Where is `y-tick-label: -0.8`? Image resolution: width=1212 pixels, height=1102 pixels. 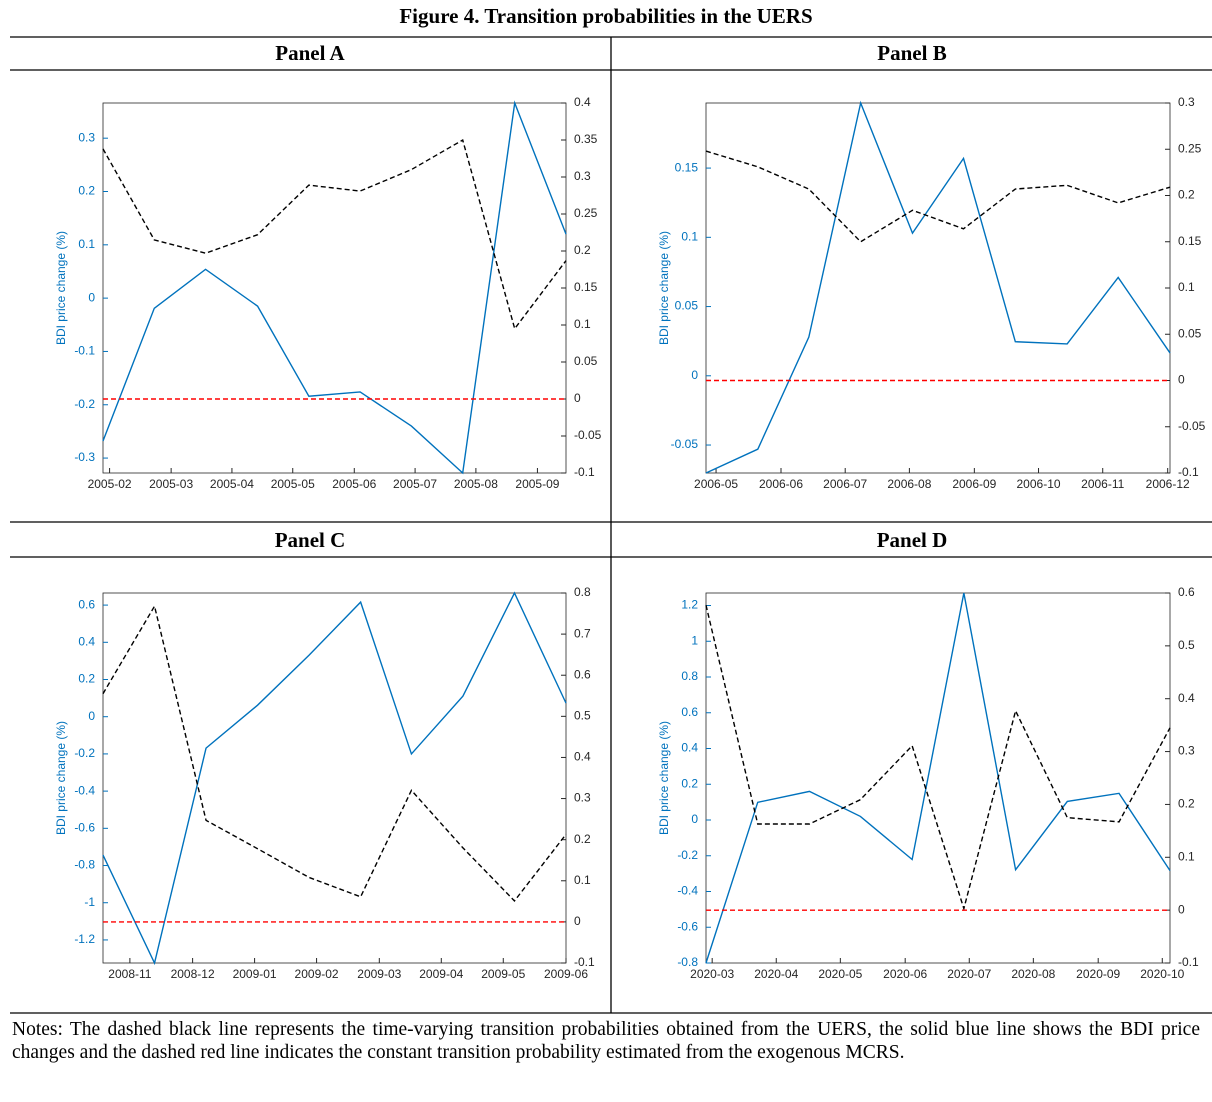 y-tick-label: -0.8 is located at coordinates (84, 865).